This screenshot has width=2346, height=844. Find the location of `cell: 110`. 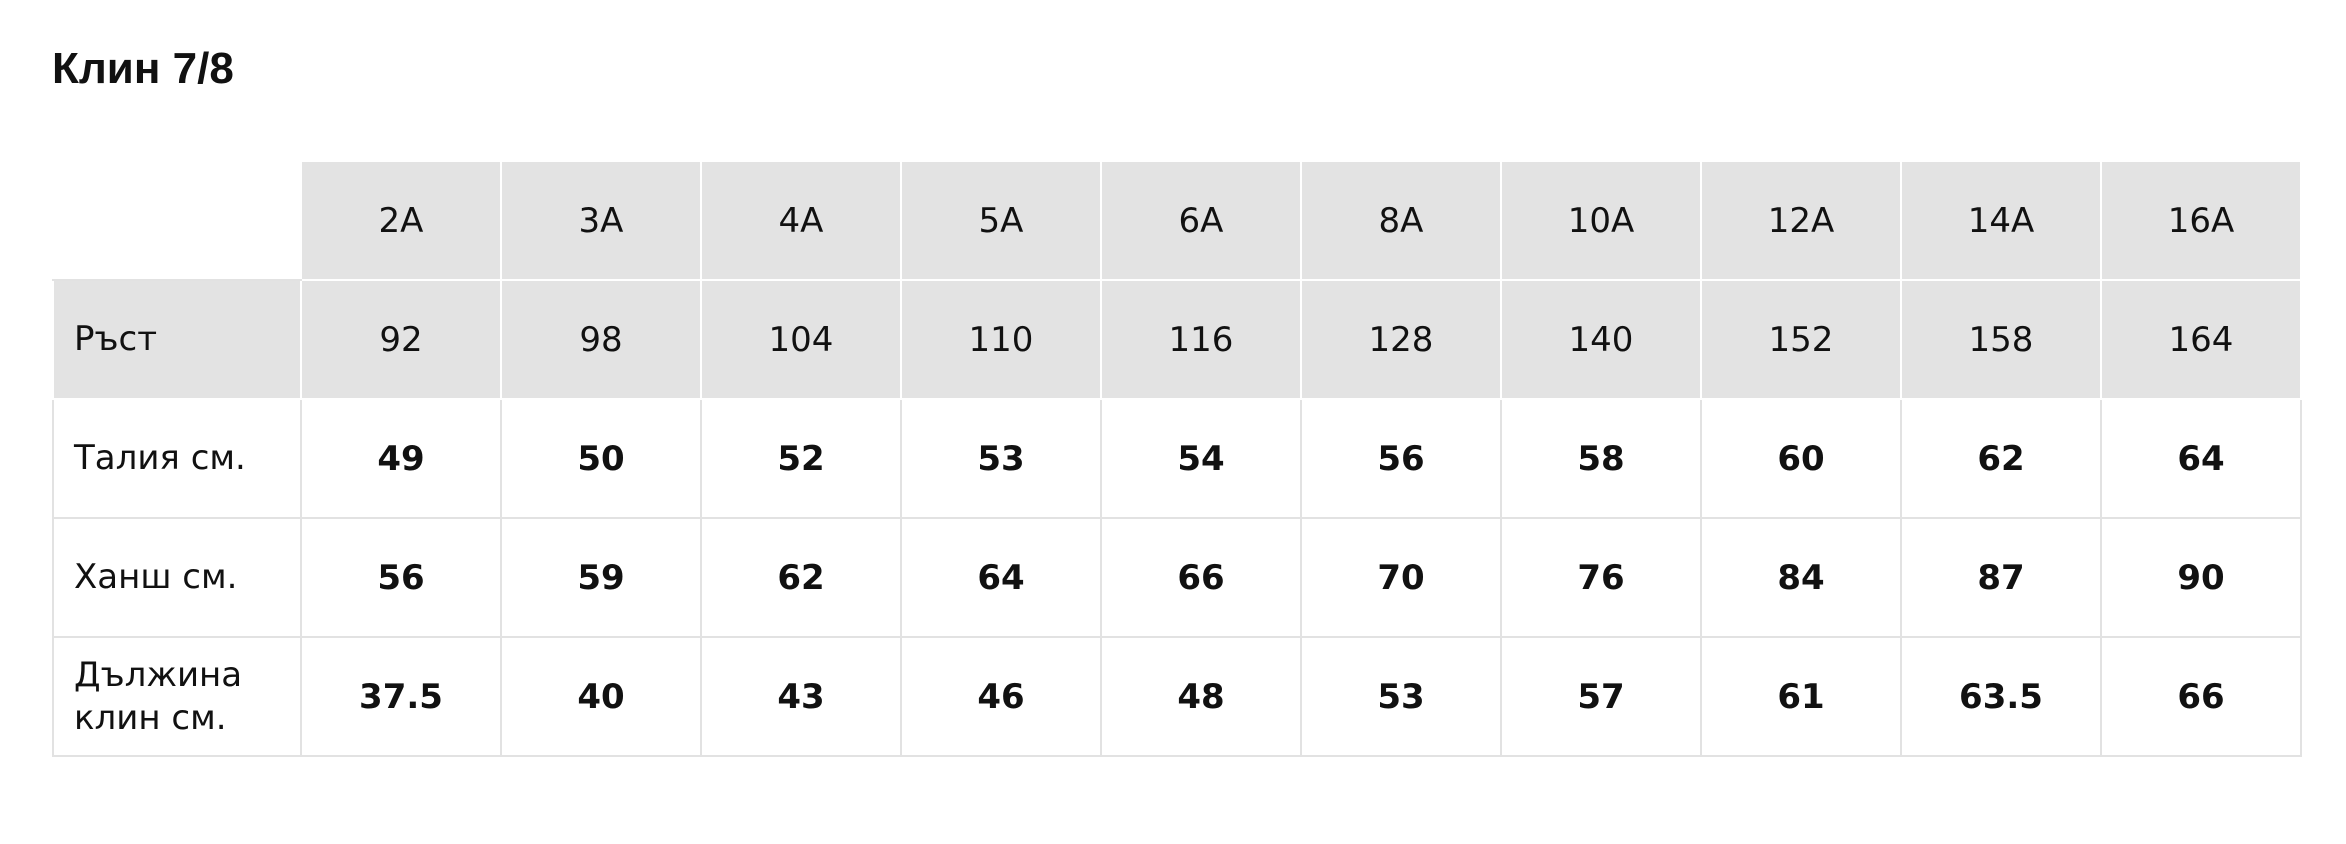

cell: 110 is located at coordinates (1001, 339).